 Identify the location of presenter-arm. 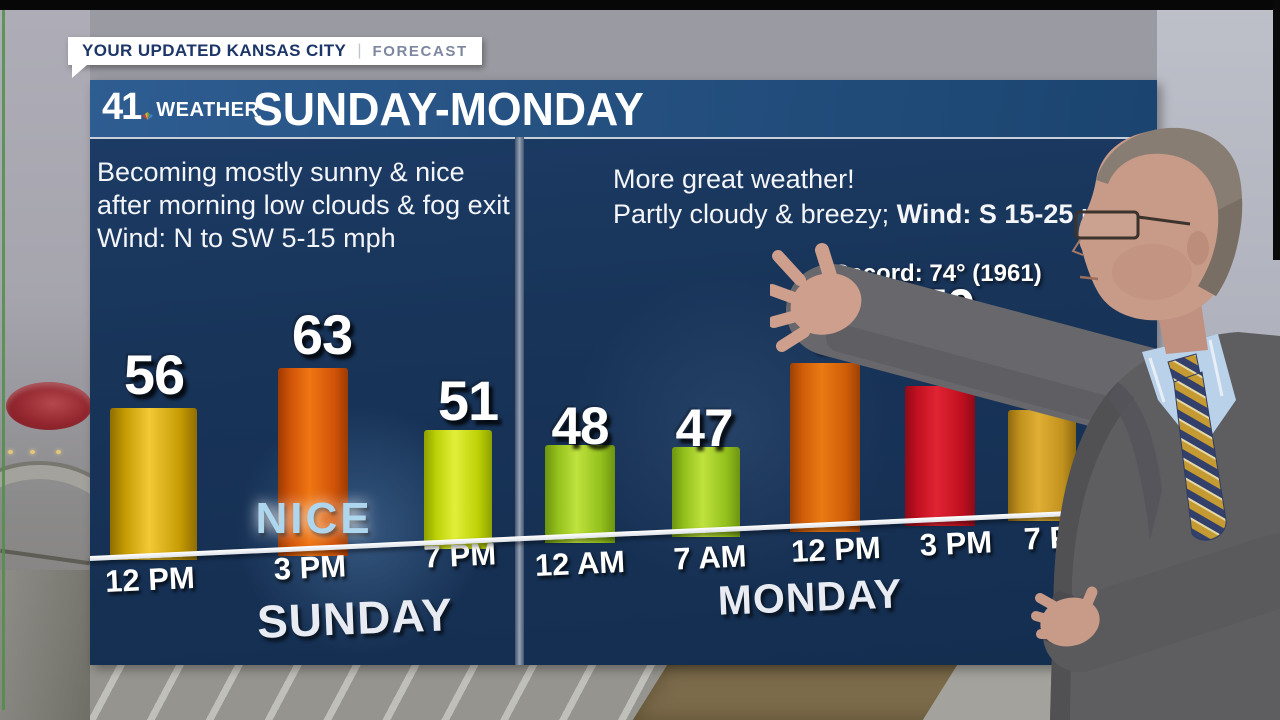
(1001, 355).